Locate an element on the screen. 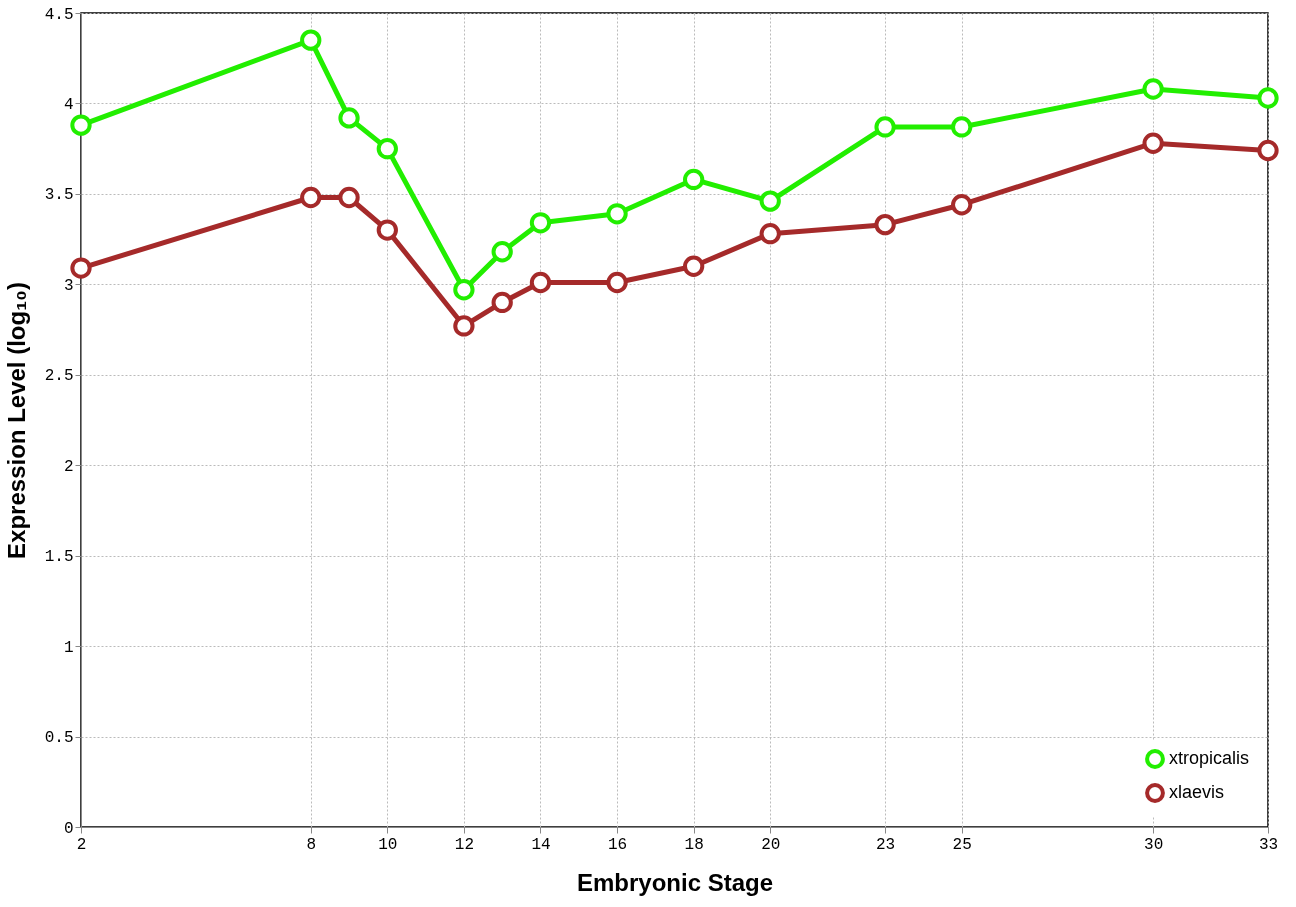 This screenshot has height=907, width=1296. x-tick-label: 20 is located at coordinates (771, 844).